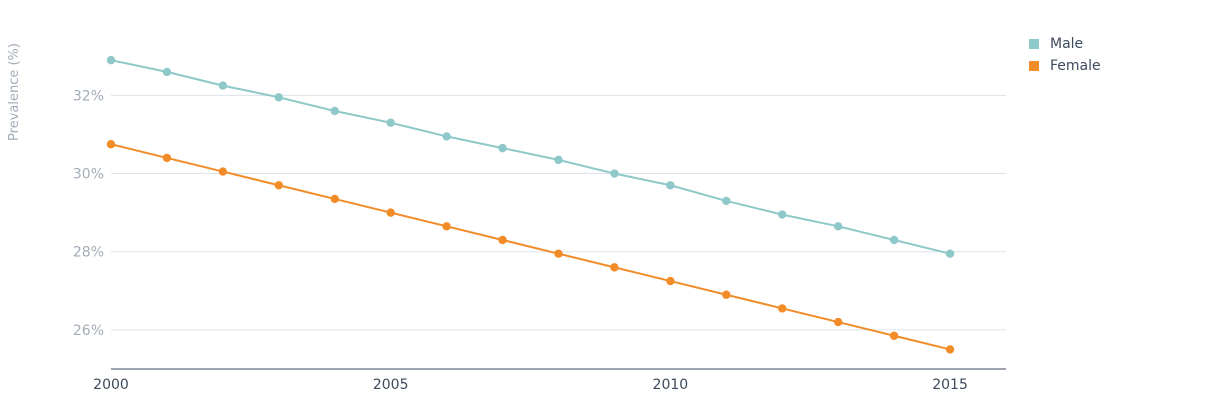  I want to click on x-tick-label: 2015, so click(950, 385).